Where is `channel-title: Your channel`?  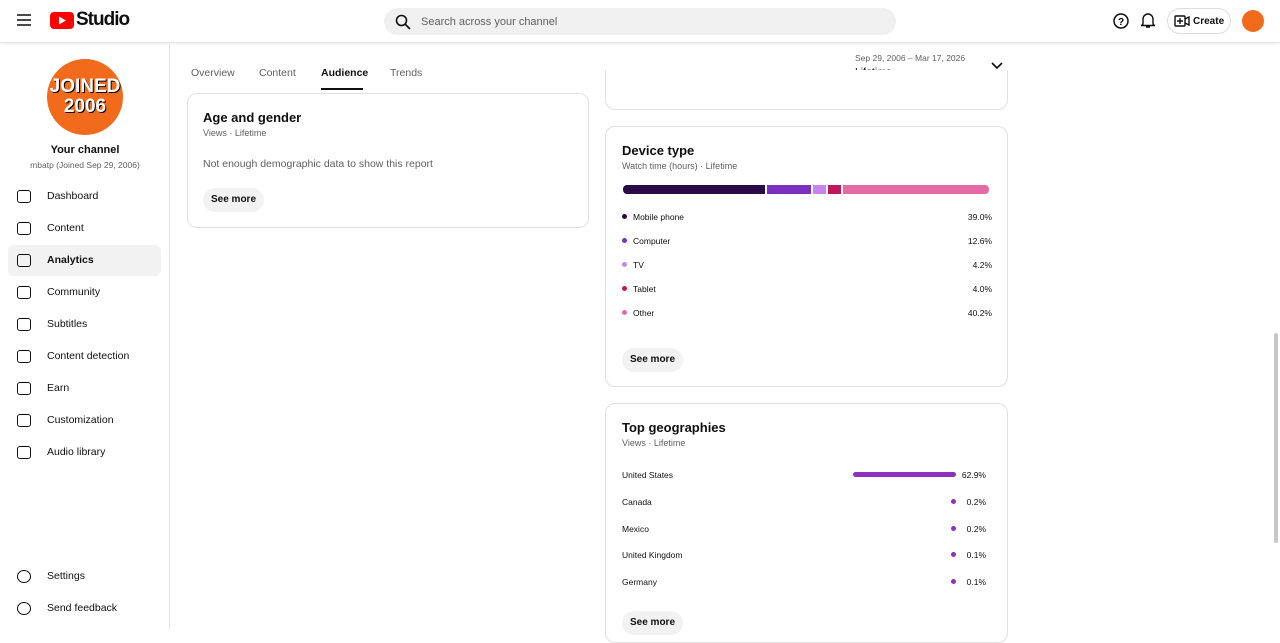 channel-title: Your channel is located at coordinates (85, 150).